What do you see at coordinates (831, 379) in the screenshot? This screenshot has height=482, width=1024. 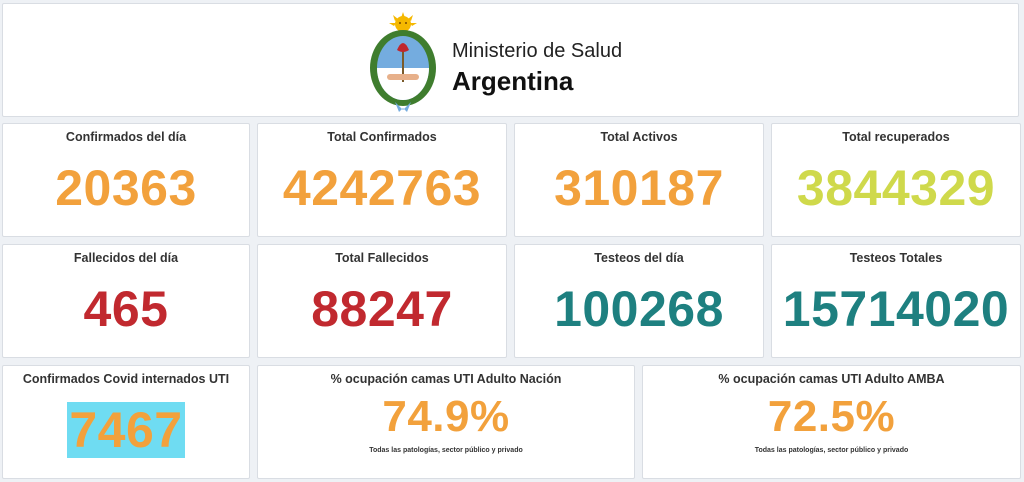 I see `stat-label: % ocupación camas UTI Adulto AMBA` at bounding box center [831, 379].